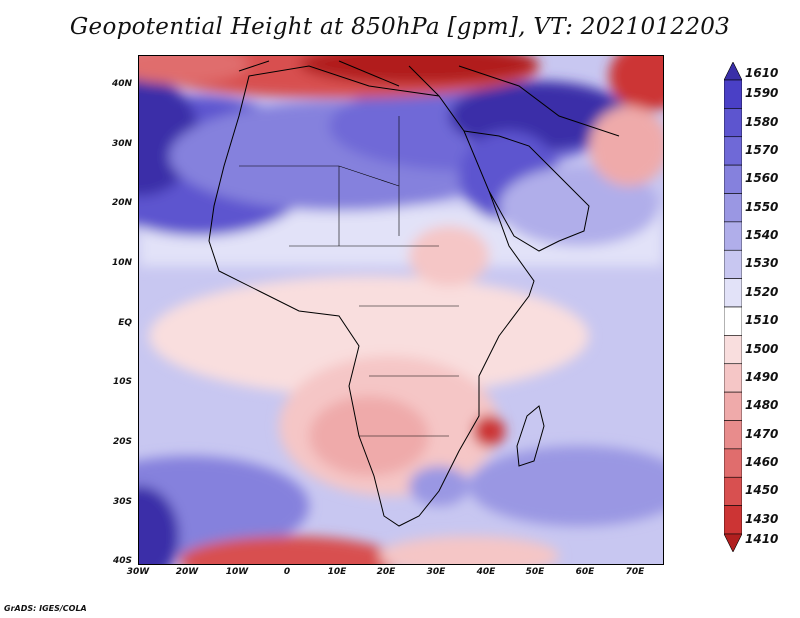  What do you see at coordinates (762, 73) in the screenshot?
I see `colorbar-label: 1610` at bounding box center [762, 73].